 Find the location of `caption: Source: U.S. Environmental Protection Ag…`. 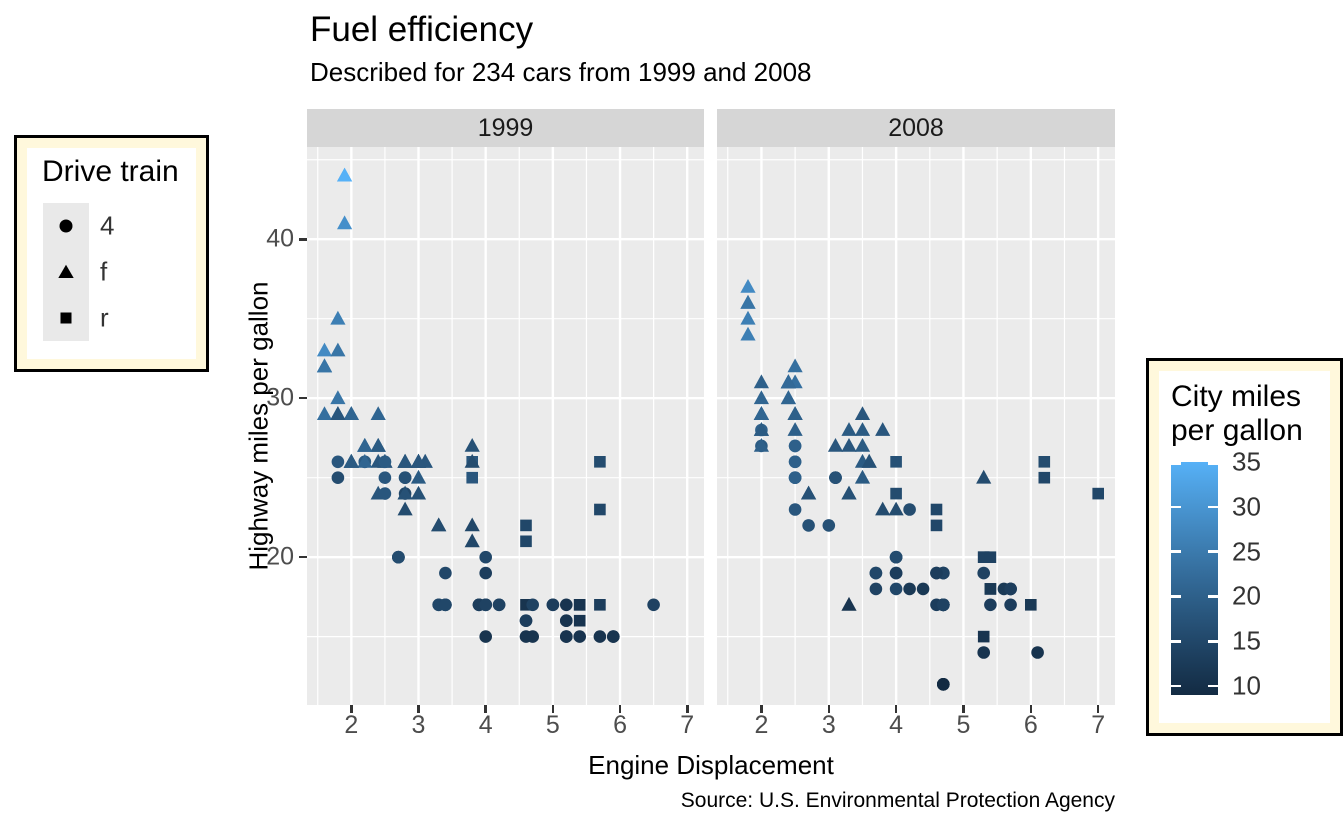

caption: Source: U.S. Environmental Protection Ag… is located at coordinates (897, 800).